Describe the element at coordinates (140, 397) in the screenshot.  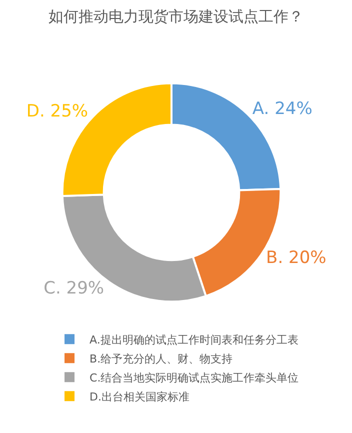
I see `legend-label: D.出台相关国家标准` at that location.